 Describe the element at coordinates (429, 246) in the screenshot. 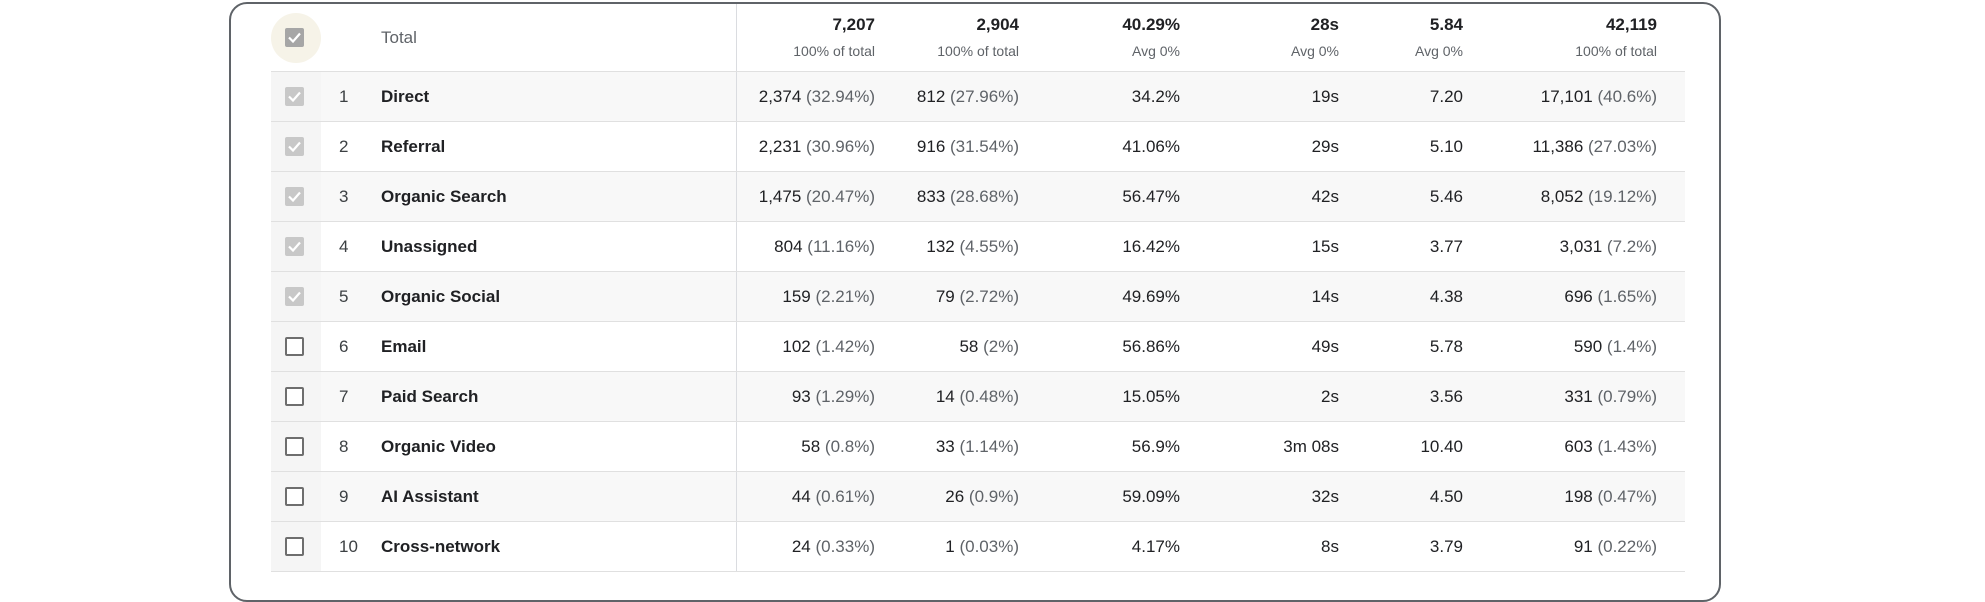

I see `channel-name: Unassigned` at that location.